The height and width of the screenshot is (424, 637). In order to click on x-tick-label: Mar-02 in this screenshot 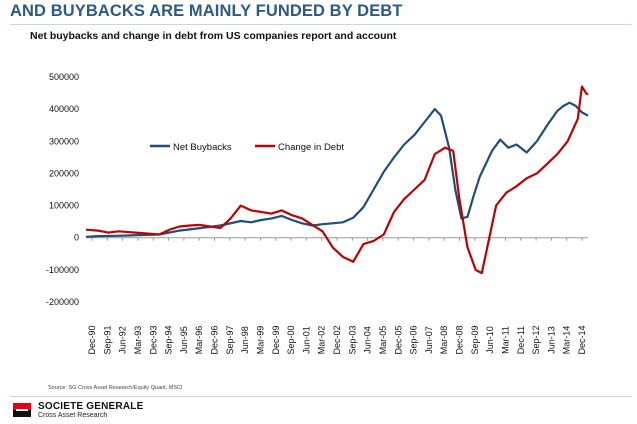, I will do `click(322, 340)`.